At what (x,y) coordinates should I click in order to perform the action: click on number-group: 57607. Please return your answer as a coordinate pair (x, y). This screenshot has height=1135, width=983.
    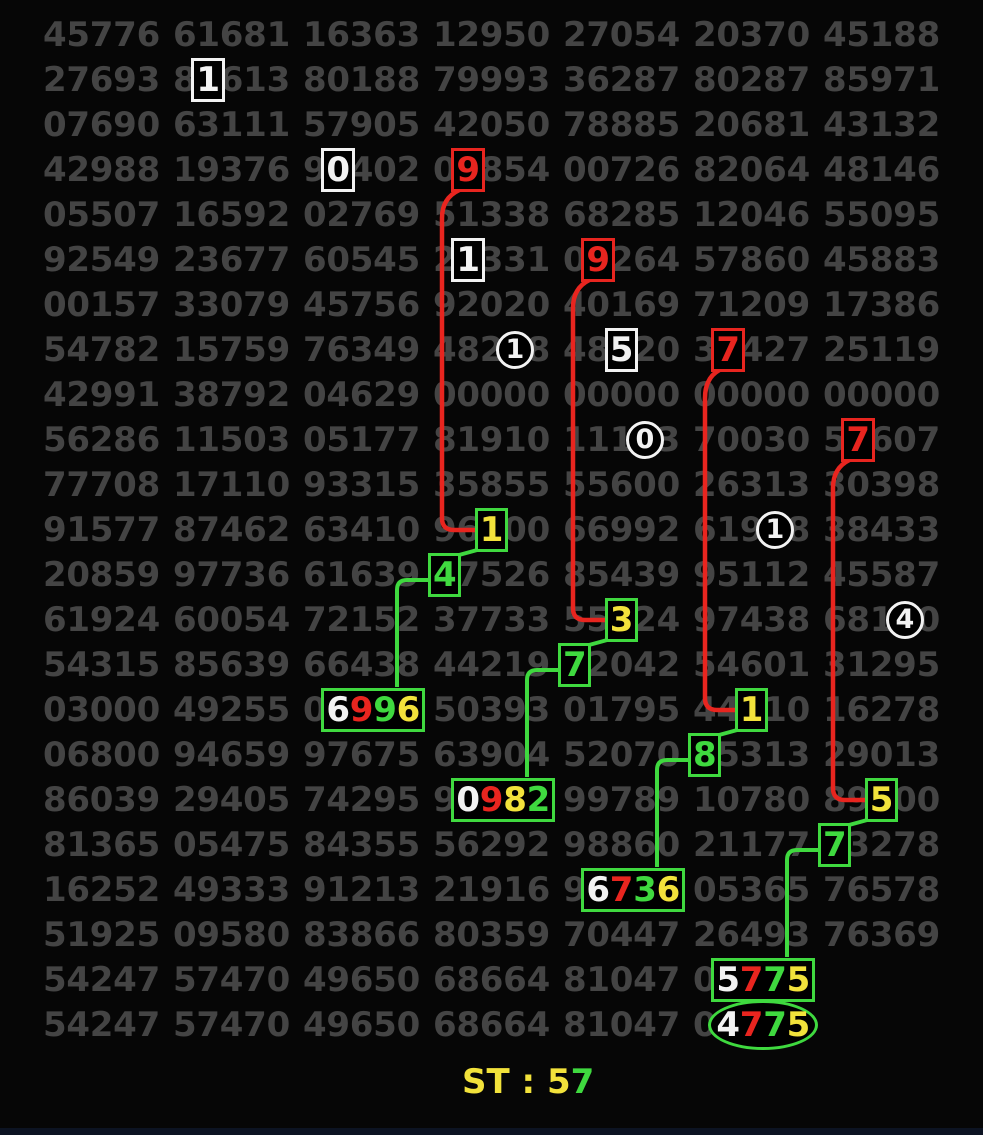
    Looking at the image, I should click on (882, 440).